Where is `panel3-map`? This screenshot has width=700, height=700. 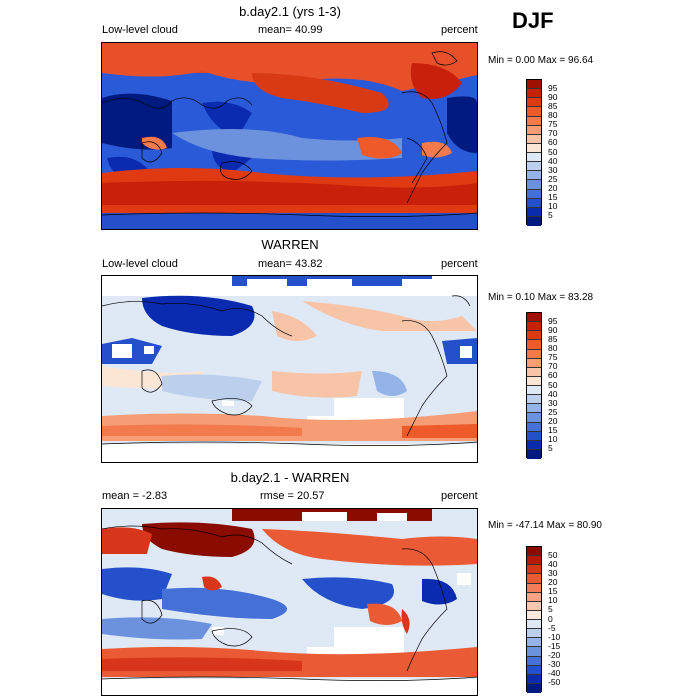
panel3-map is located at coordinates (289, 602).